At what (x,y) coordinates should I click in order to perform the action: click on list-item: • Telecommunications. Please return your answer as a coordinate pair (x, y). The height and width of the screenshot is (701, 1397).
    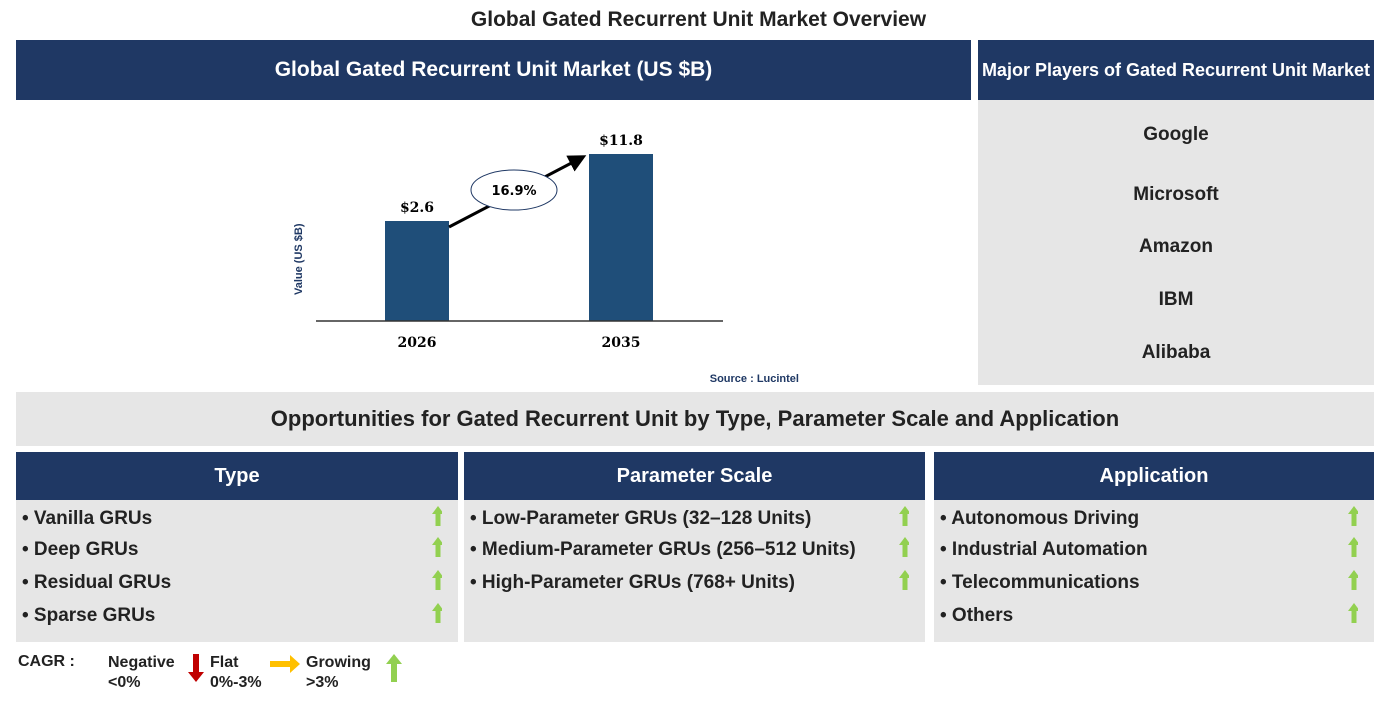
    Looking at the image, I should click on (1040, 582).